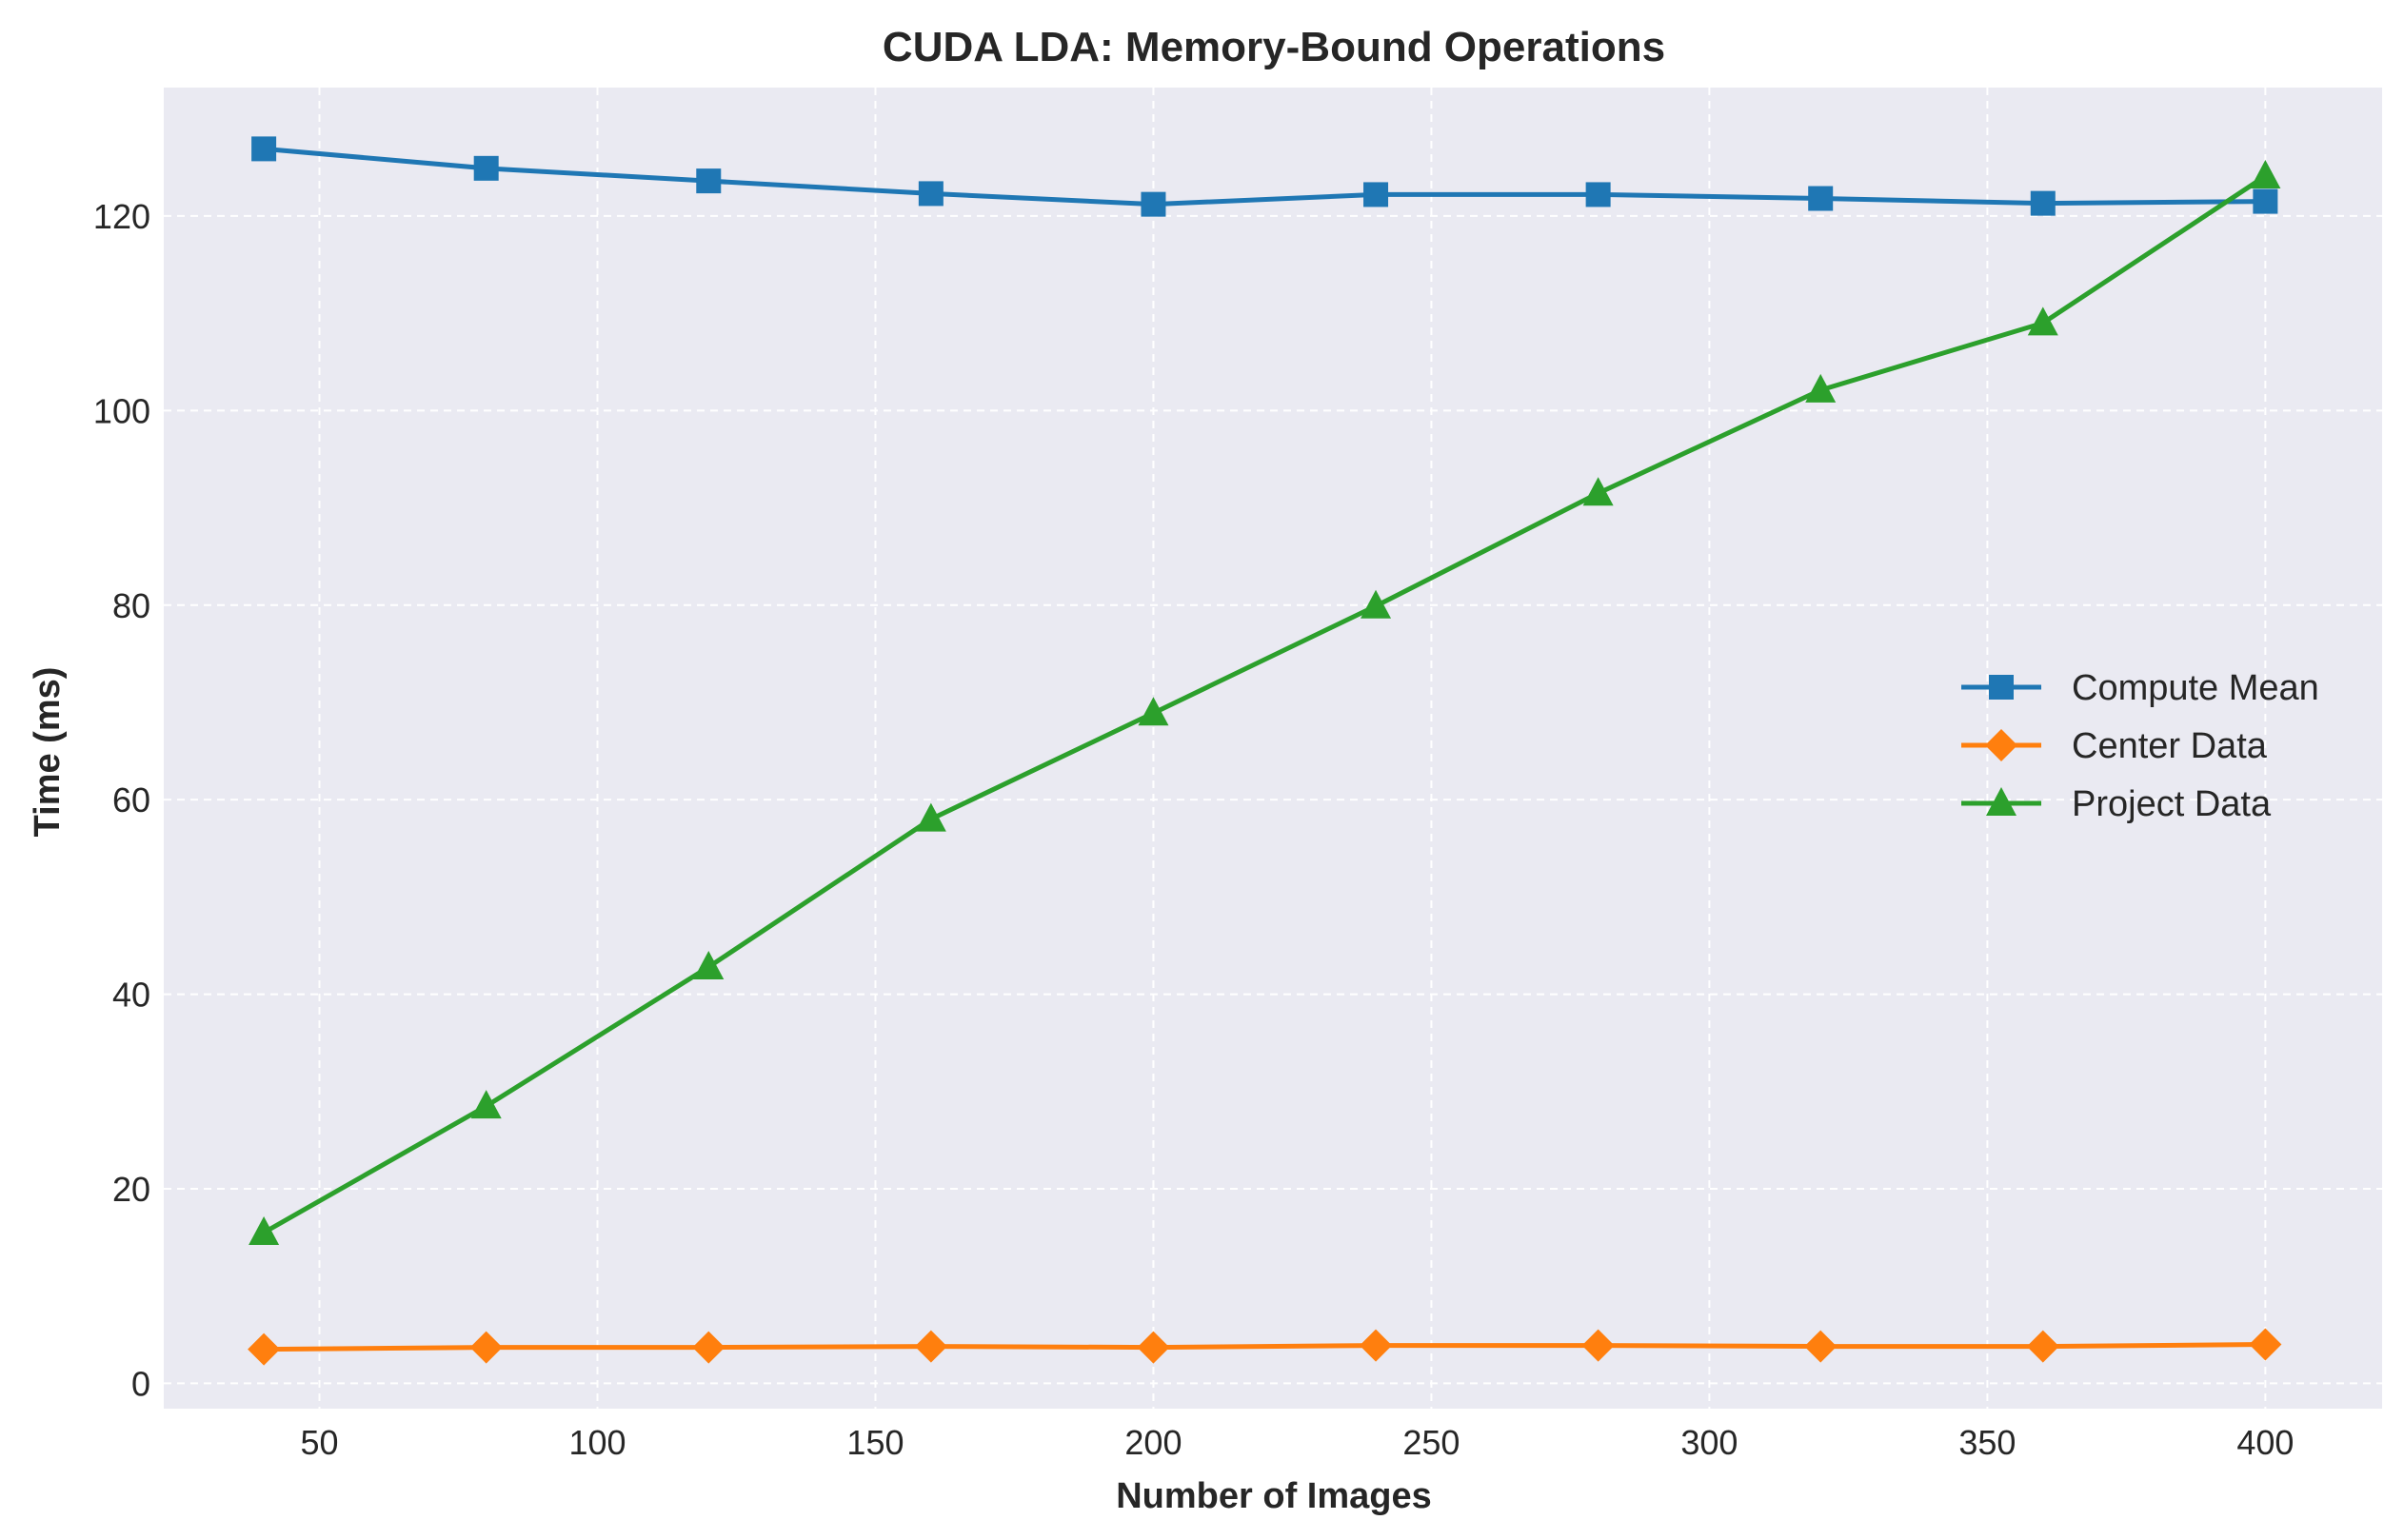 This screenshot has width=2404, height=1540. What do you see at coordinates (1709, 1442) in the screenshot?
I see `x-tick-label: 300` at bounding box center [1709, 1442].